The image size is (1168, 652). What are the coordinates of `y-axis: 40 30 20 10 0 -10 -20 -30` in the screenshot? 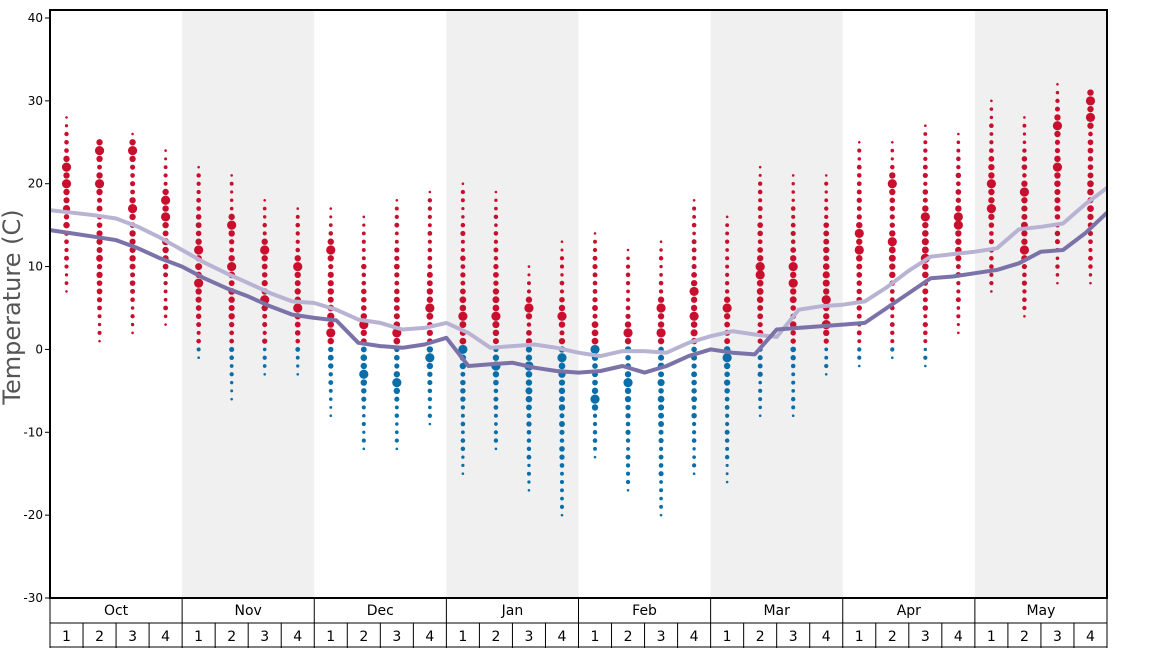 It's located at (36, 308).